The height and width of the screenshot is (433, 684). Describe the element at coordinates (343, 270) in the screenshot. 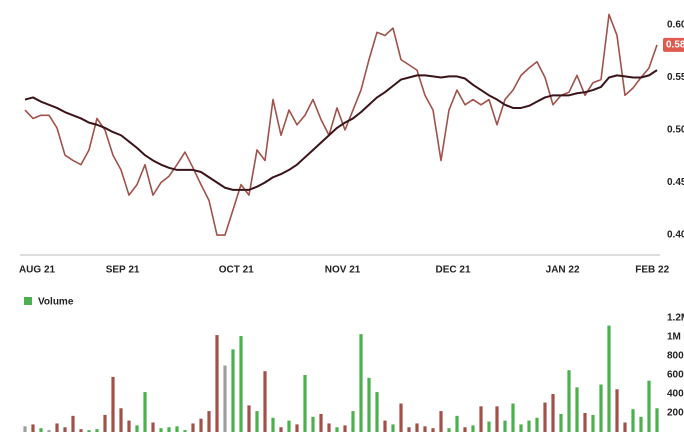

I see `x-tick-label: NOV 21` at that location.